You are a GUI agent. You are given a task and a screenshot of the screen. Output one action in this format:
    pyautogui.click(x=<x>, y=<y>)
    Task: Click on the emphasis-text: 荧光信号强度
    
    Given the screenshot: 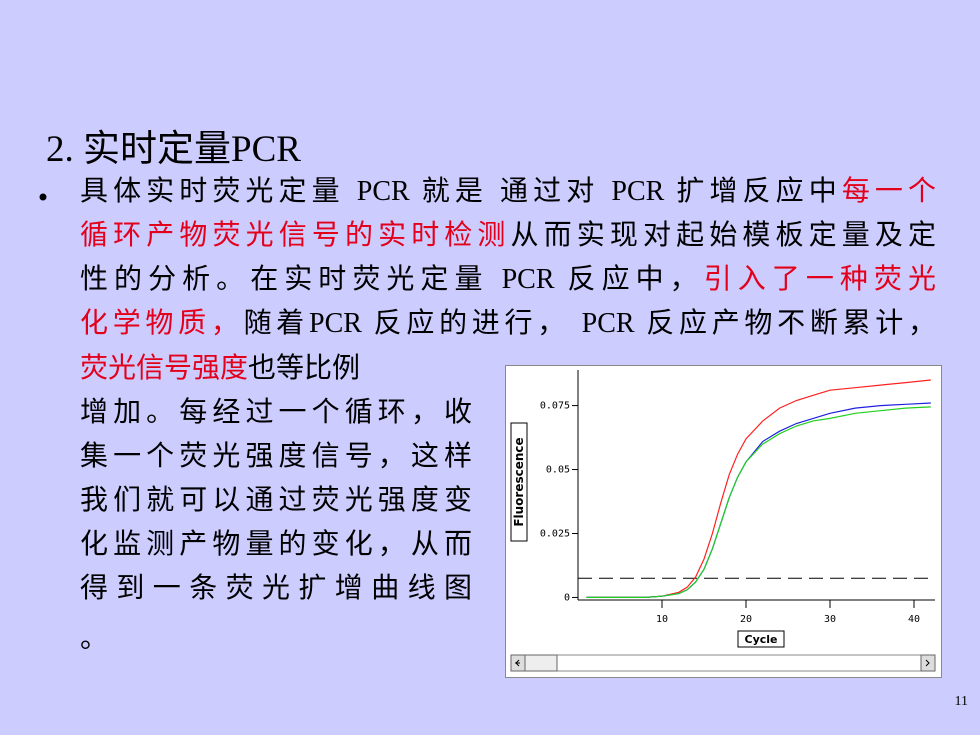 What is the action you would take?
    pyautogui.click(x=164, y=368)
    